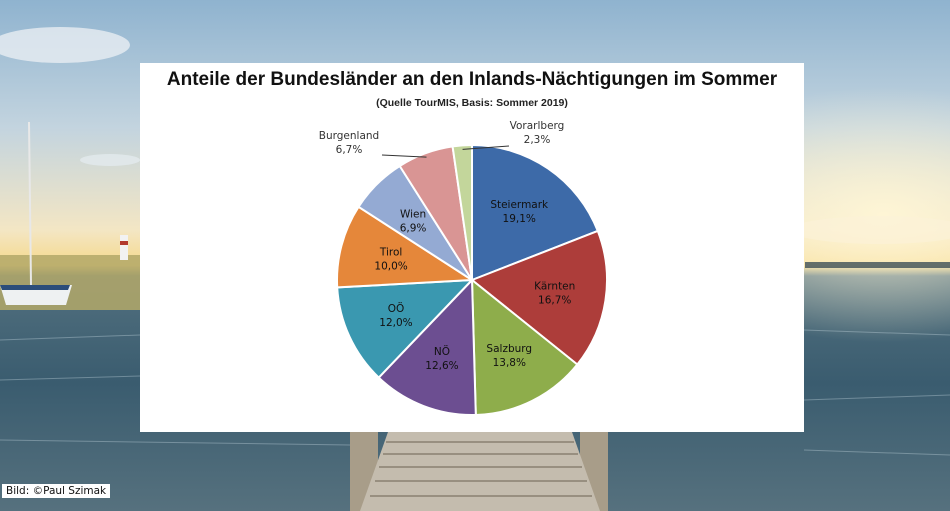 The image size is (950, 511). I want to click on slice-value-steiermark: 19,1%, so click(519, 219).